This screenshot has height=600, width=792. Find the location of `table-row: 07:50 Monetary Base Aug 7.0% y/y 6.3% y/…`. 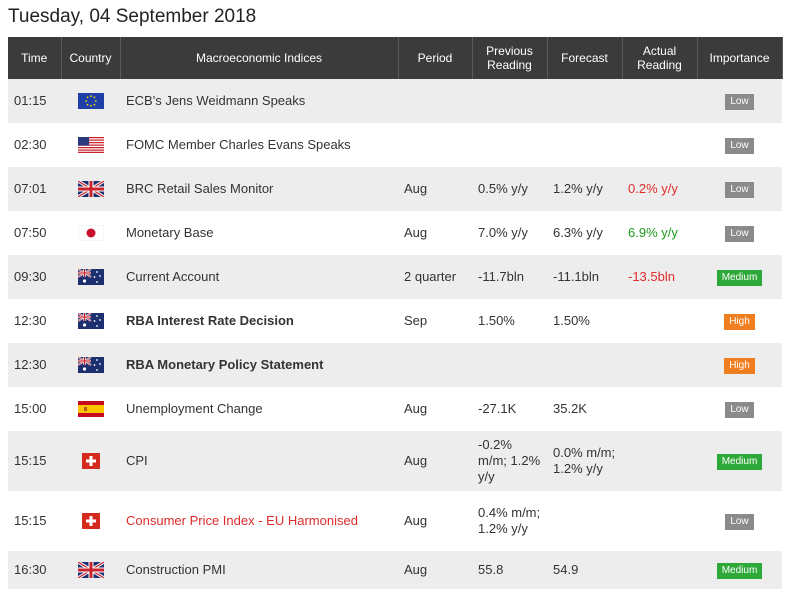

table-row: 07:50 Monetary Base Aug 7.0% y/y 6.3% y/… is located at coordinates (395, 233).